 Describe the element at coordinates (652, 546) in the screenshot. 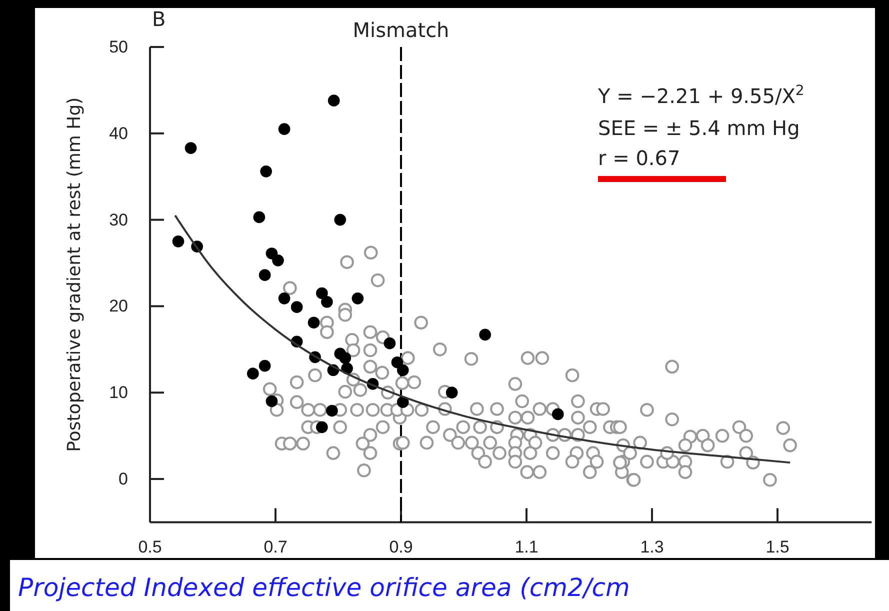

I see `x-tick-label: 1.3` at that location.